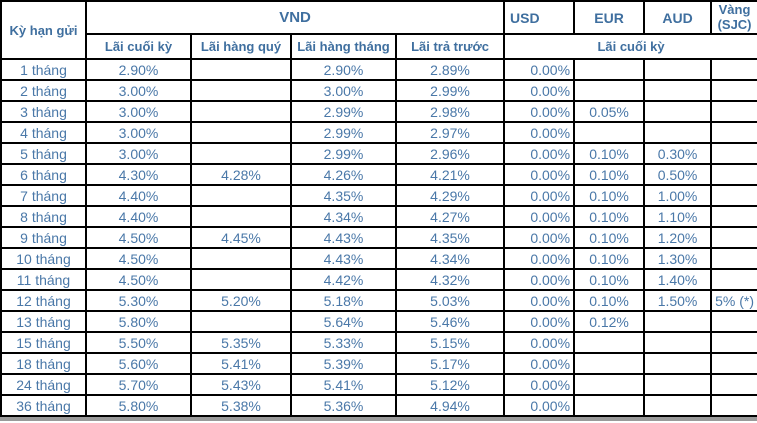 This screenshot has height=423, width=757. I want to click on cell-vnd-cuoi-ky: 5.80%, so click(138, 321).